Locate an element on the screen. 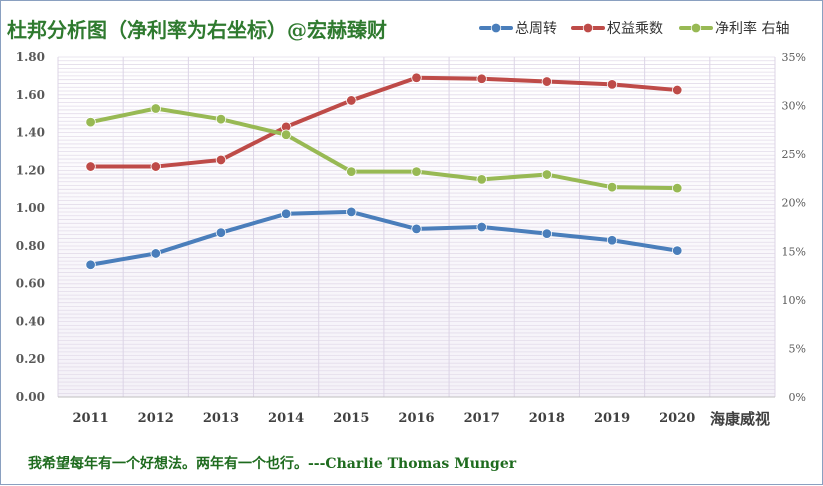  x-tick-label: 2015 is located at coordinates (351, 418).